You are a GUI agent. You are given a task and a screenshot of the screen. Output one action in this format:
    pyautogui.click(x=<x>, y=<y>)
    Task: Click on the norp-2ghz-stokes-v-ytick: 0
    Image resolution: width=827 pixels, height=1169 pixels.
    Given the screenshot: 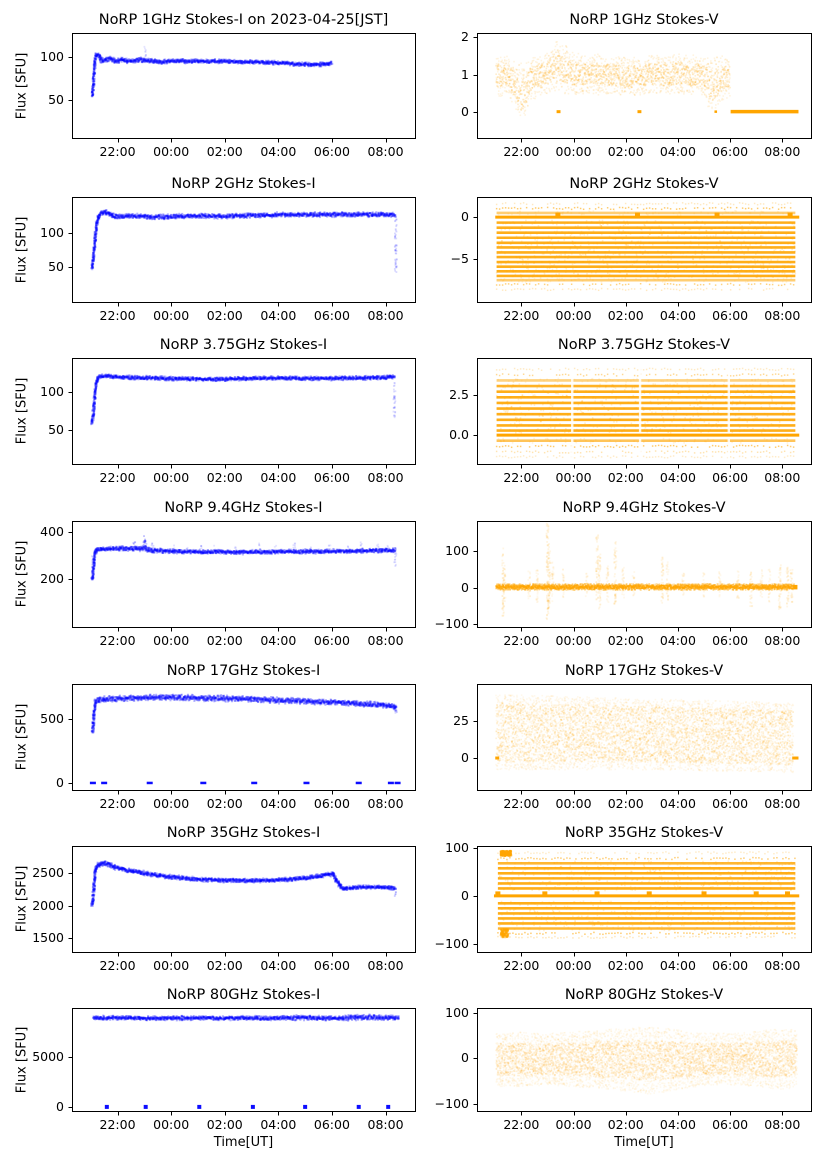 What is the action you would take?
    pyautogui.click(x=465, y=217)
    